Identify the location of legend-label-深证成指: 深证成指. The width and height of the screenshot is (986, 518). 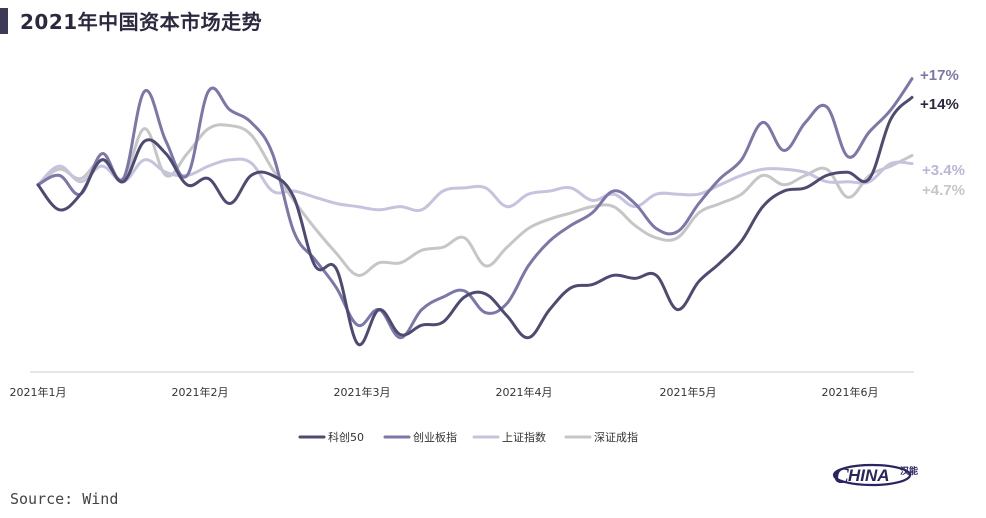
(616, 437).